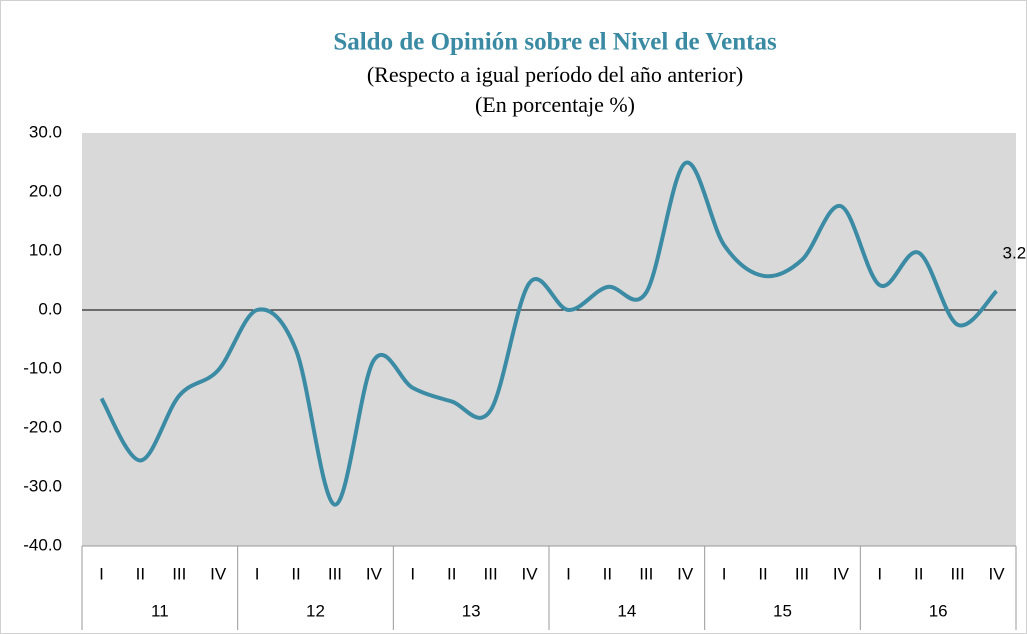 This screenshot has width=1027, height=634. What do you see at coordinates (42, 485) in the screenshot?
I see `y-tick-label: -30.0` at bounding box center [42, 485].